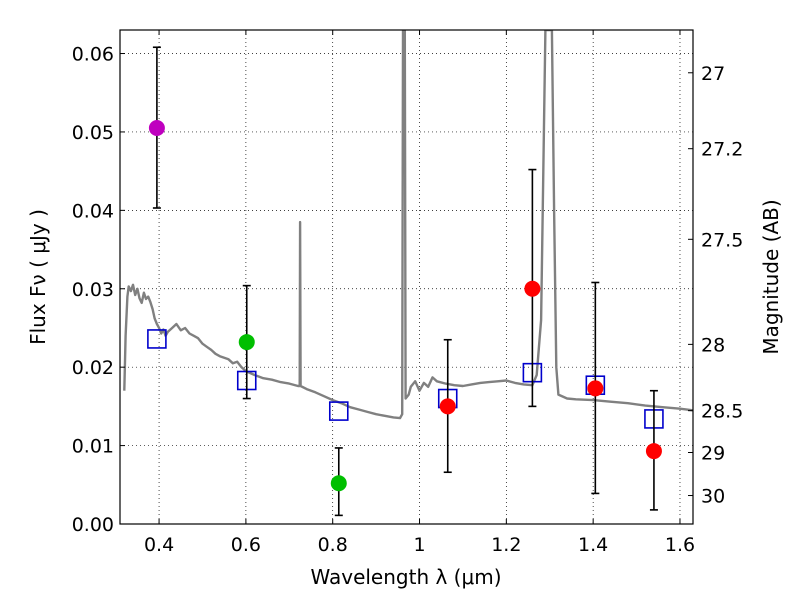  Describe the element at coordinates (722, 240) in the screenshot. I see `mag-tick-label: 27.5` at that location.